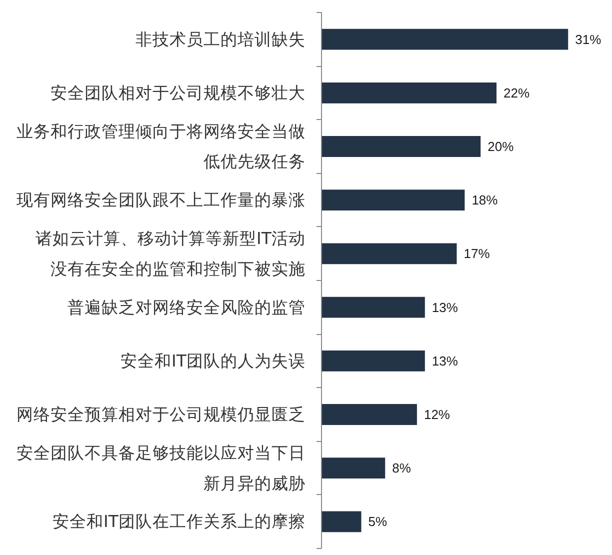 This screenshot has height=555, width=612. I want to click on data-label: 18%, so click(485, 200).